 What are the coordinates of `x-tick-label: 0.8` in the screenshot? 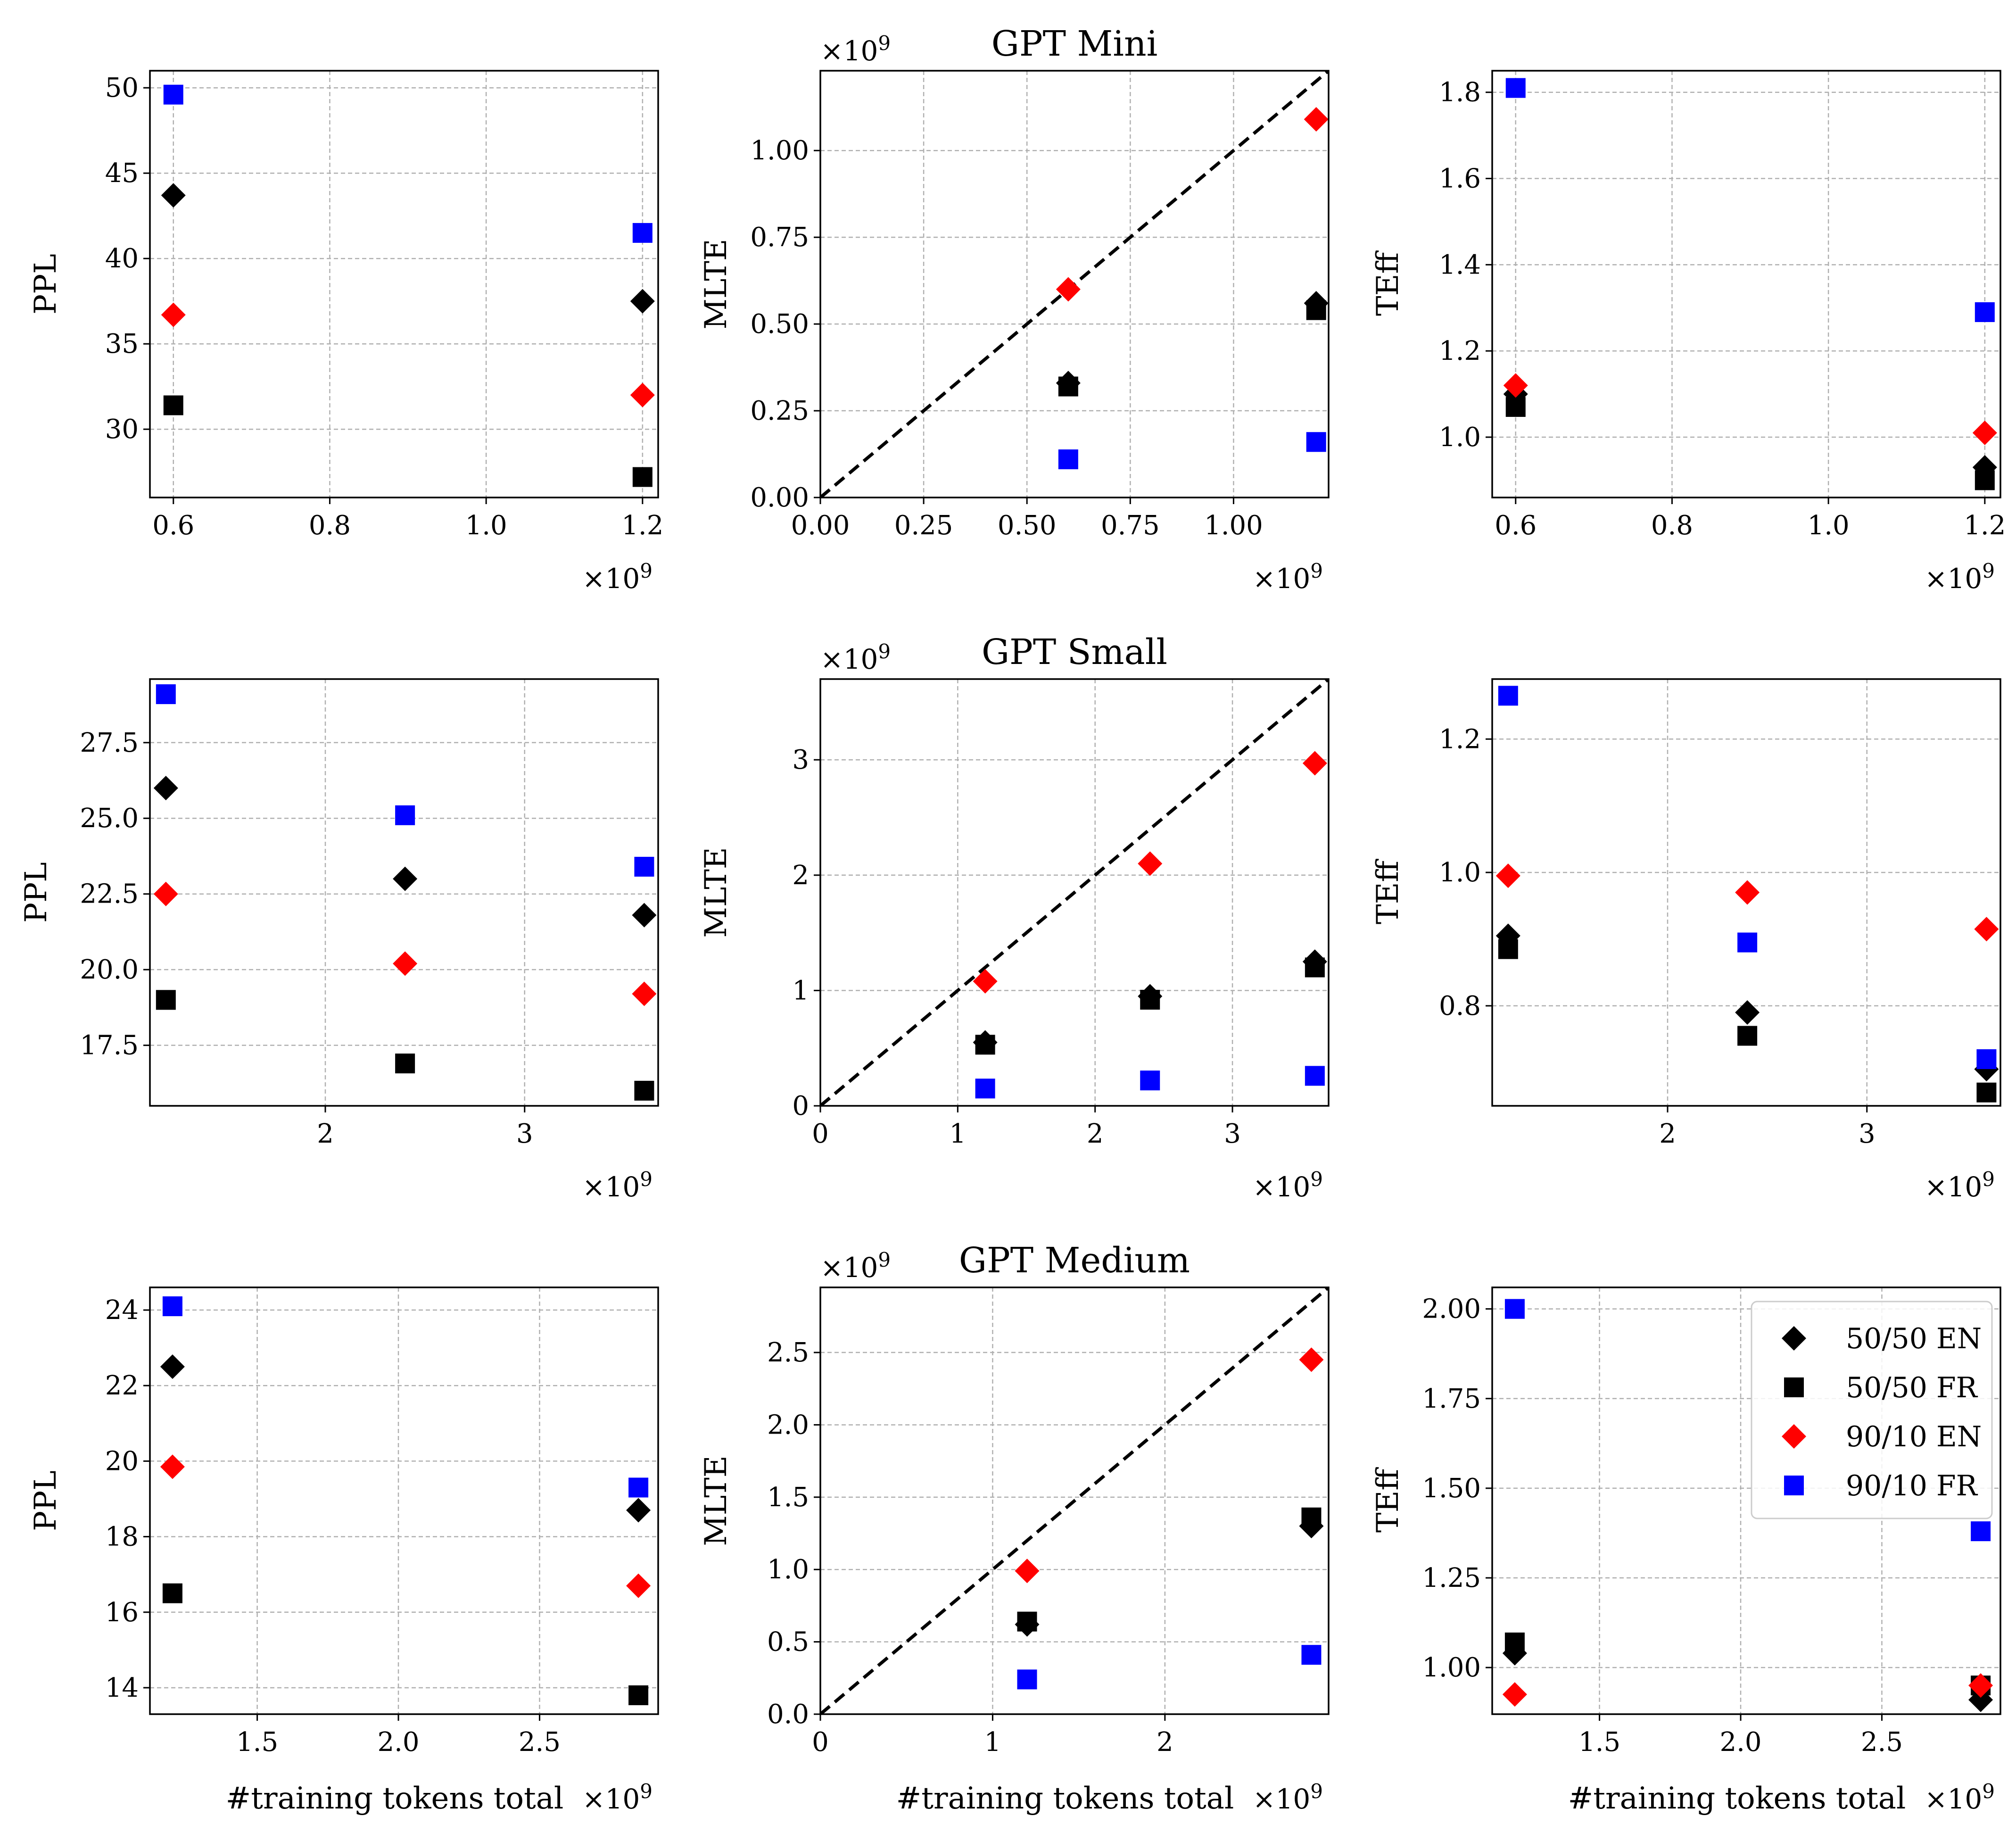 It's located at (330, 525).